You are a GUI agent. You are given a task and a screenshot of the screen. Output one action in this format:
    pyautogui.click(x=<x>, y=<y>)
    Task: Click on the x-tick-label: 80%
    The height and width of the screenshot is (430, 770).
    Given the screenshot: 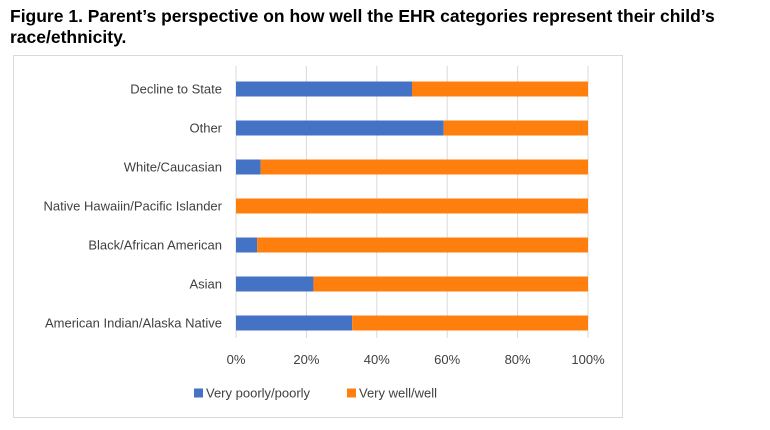 What is the action you would take?
    pyautogui.click(x=518, y=359)
    